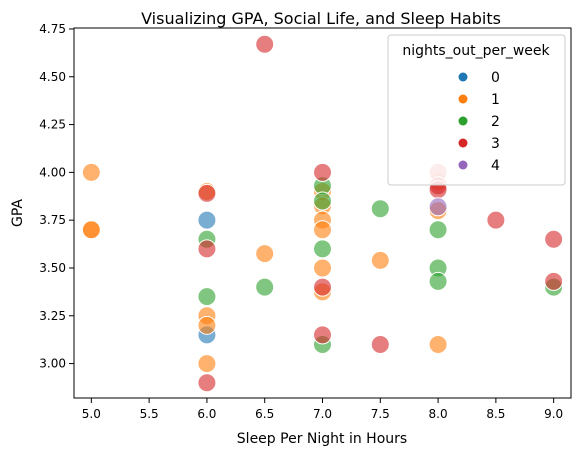  Describe the element at coordinates (479, 122) in the screenshot. I see `legend-entries: 0 1 2 3 4` at that location.